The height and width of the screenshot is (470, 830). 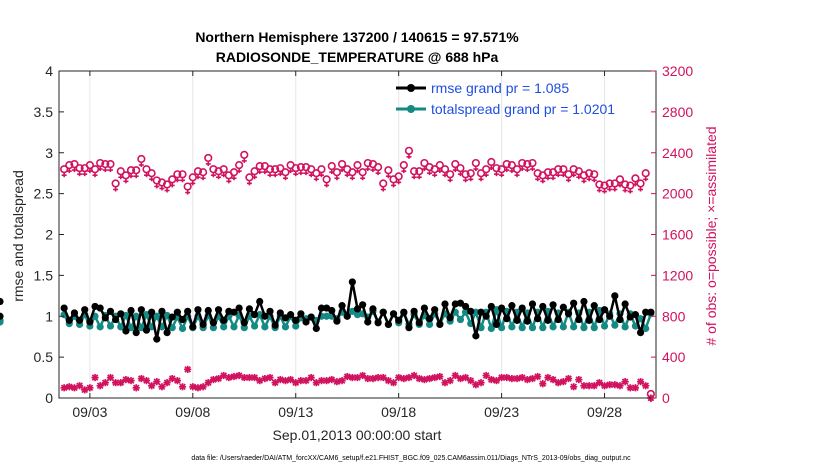 I want to click on legend-rmse-label: rmse grand pr = 1.085, so click(x=500, y=88).